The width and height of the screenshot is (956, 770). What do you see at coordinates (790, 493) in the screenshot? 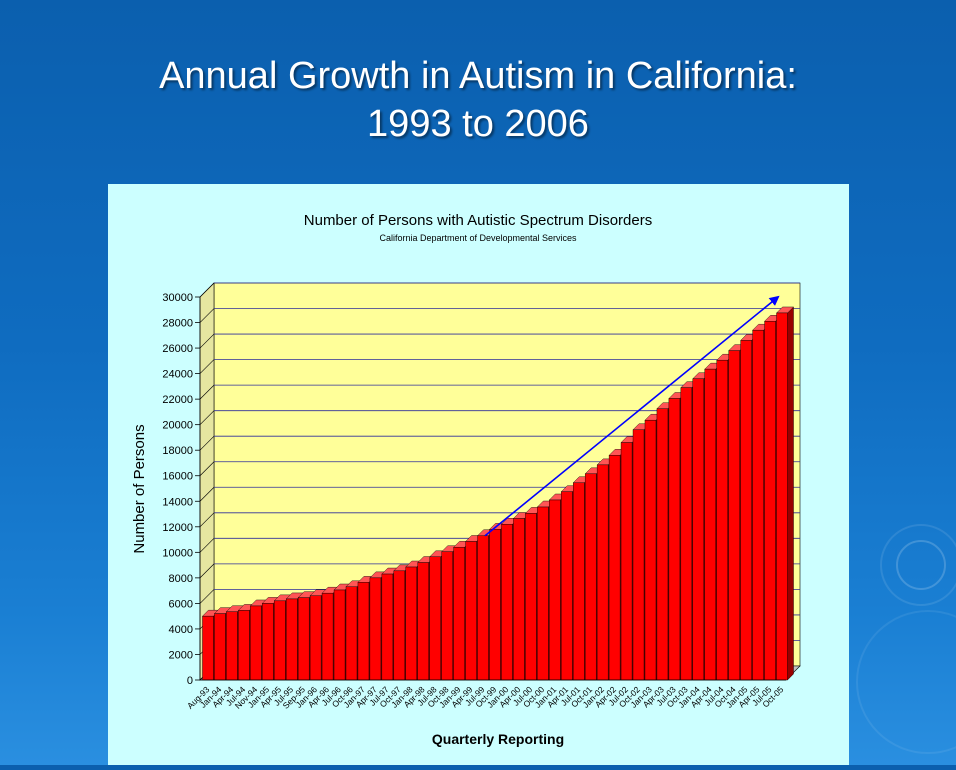
I see `bar-side` at bounding box center [790, 493].